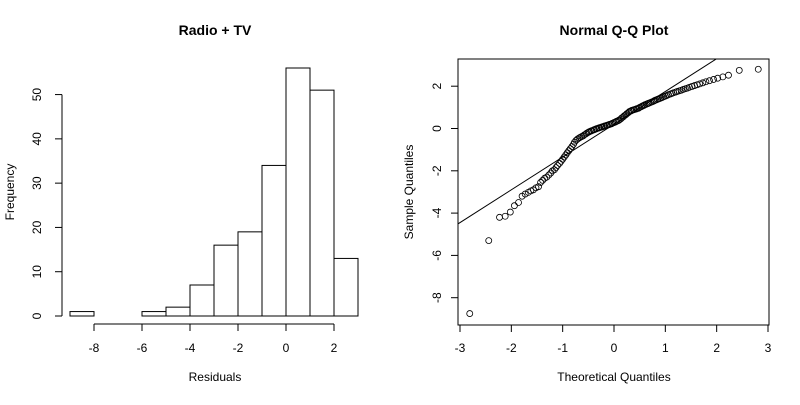 This screenshot has width=800, height=405. What do you see at coordinates (190, 348) in the screenshot?
I see `histogram-x-tick-label: -4` at bounding box center [190, 348].